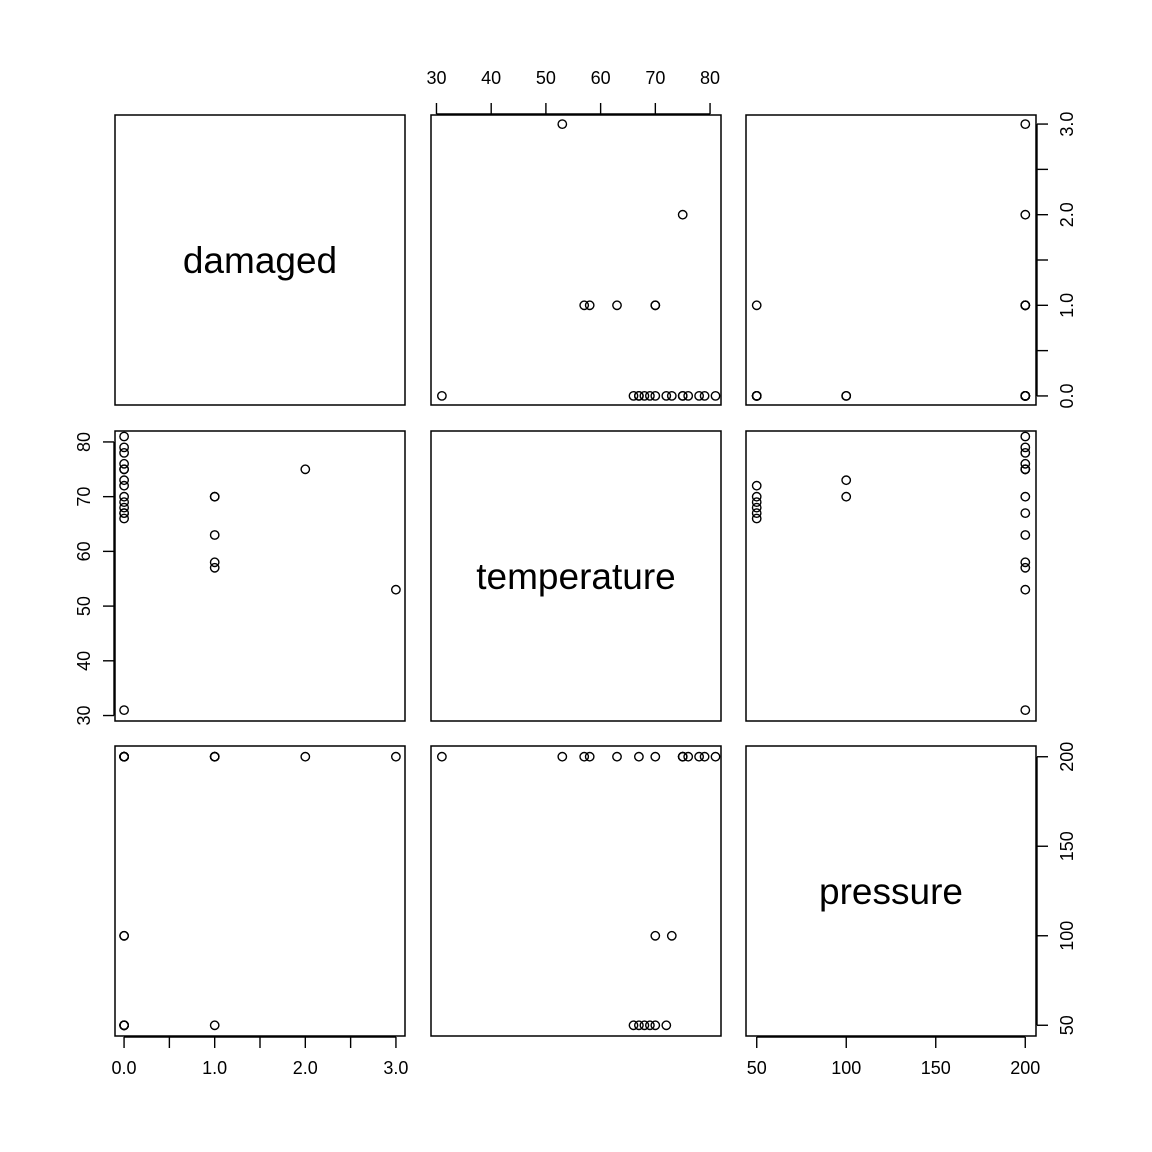 This screenshot has width=1152, height=1152. Describe the element at coordinates (260, 1057) in the screenshot. I see `x-axis-damaged-bottom: 0.0 1.0 2.0 3.0` at that location.